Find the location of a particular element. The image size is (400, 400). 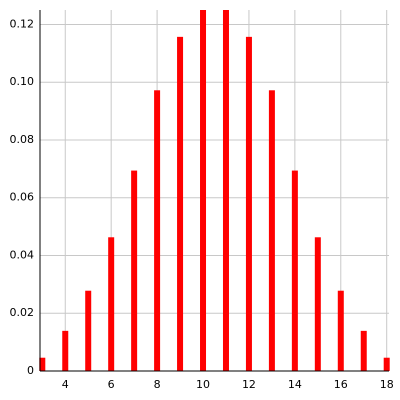

y-tick-label: 0.04 is located at coordinates (22, 254).